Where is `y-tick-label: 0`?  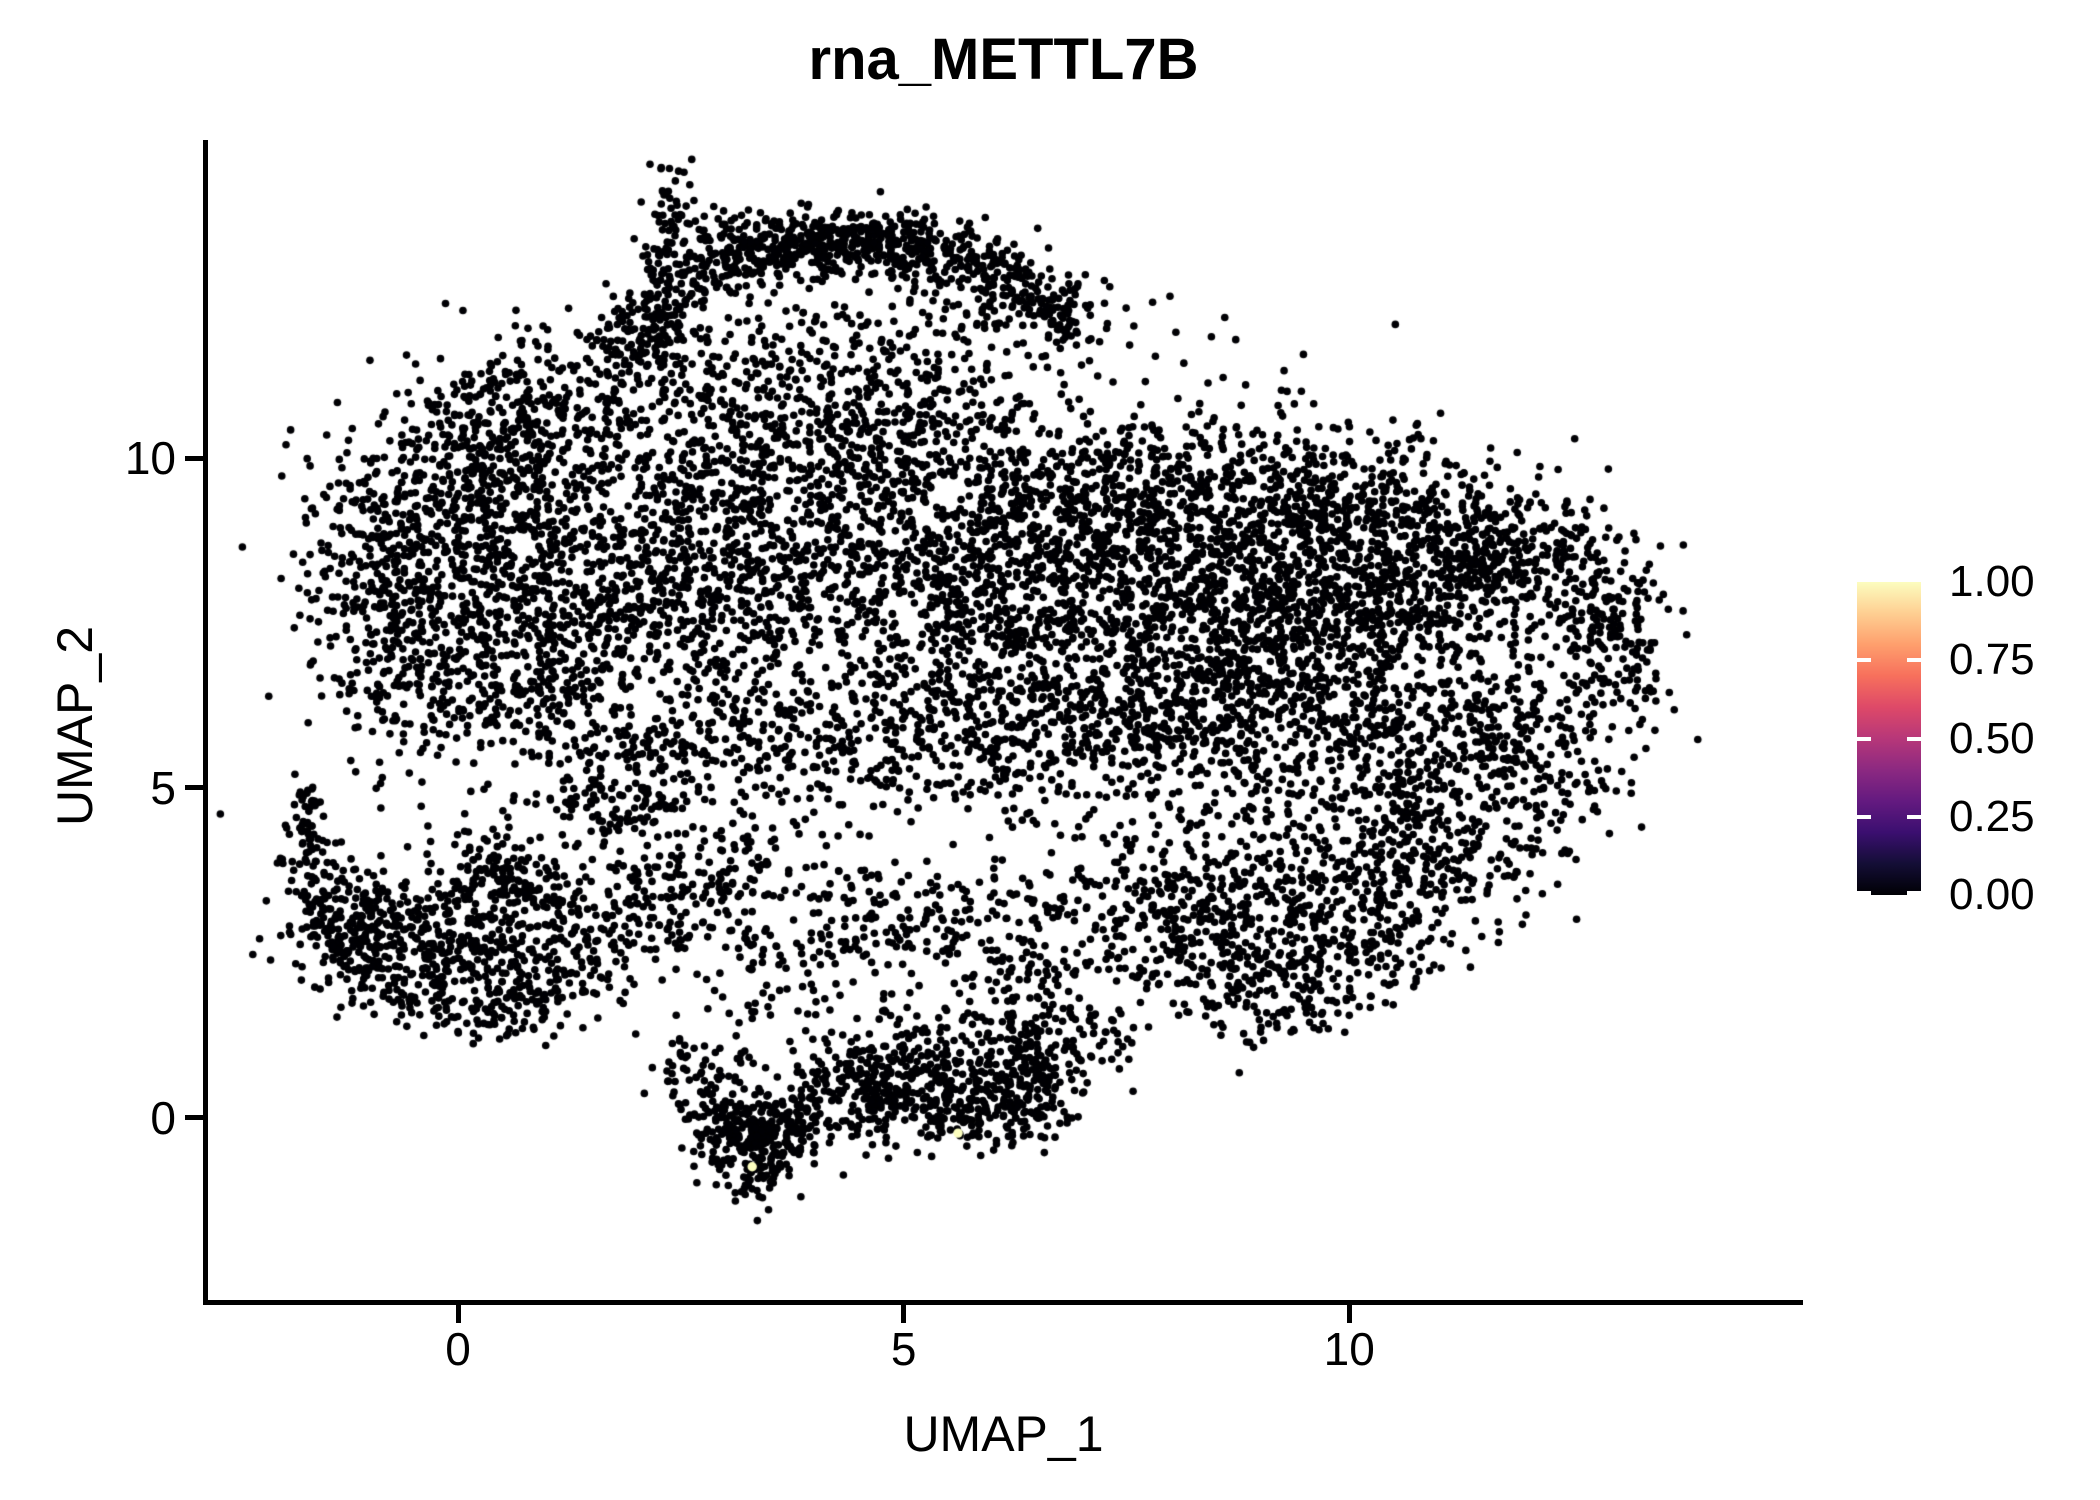
y-tick-label: 0 is located at coordinates (163, 1117).